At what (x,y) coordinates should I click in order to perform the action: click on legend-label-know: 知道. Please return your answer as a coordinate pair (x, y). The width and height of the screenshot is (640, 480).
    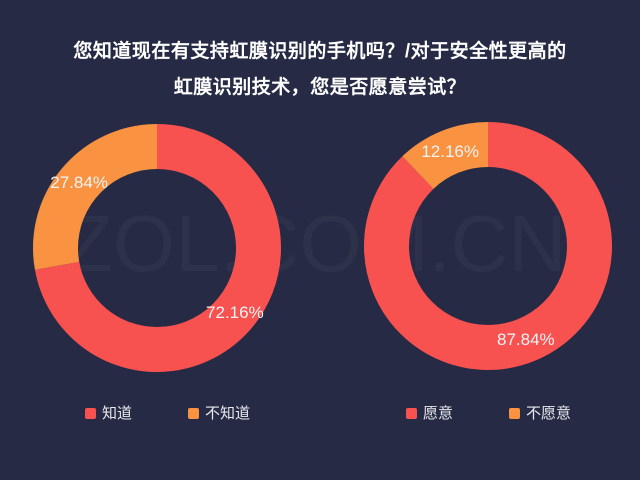
    Looking at the image, I should click on (117, 413).